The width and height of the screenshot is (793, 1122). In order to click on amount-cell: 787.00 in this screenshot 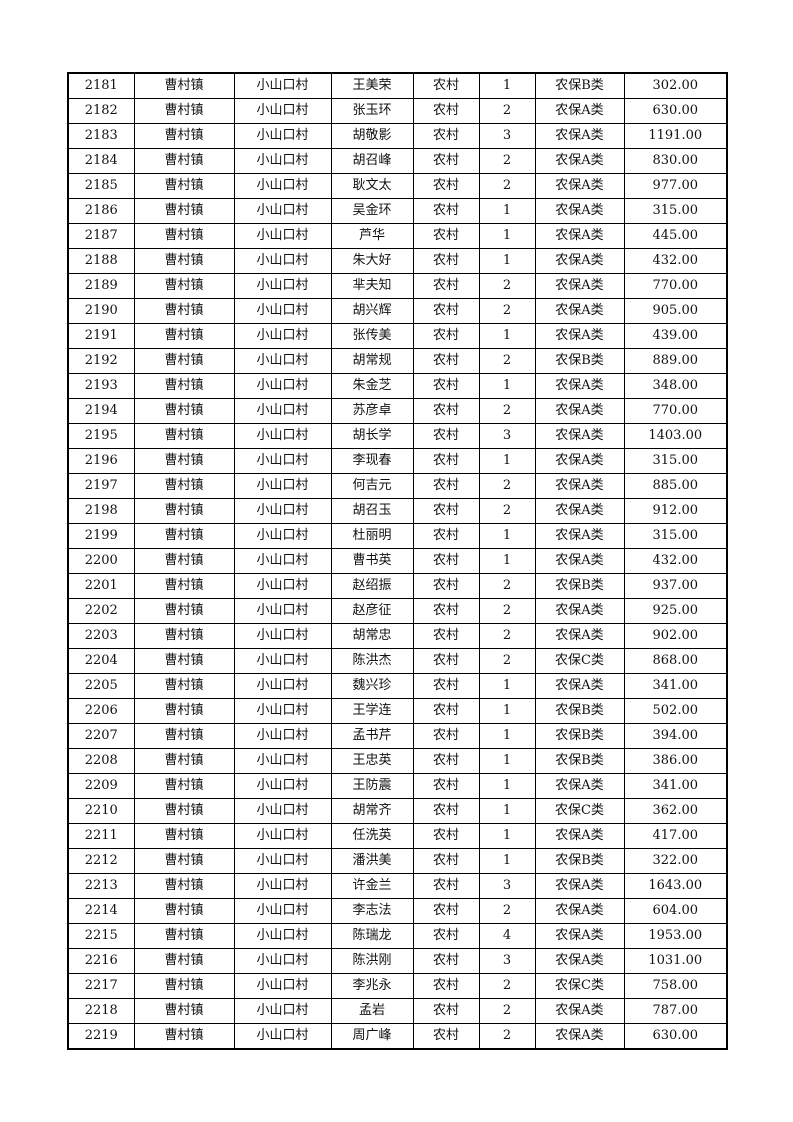, I will do `click(675, 1011)`.